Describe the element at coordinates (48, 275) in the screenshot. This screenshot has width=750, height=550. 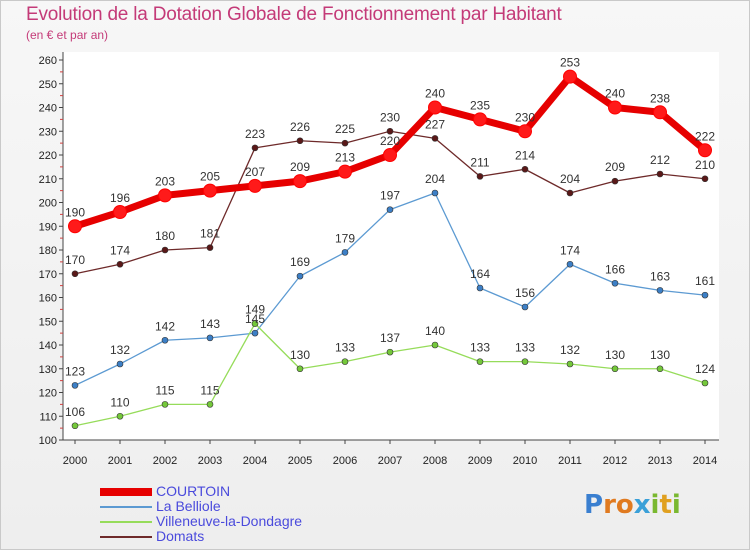
I see `y-tick-label: 170` at that location.